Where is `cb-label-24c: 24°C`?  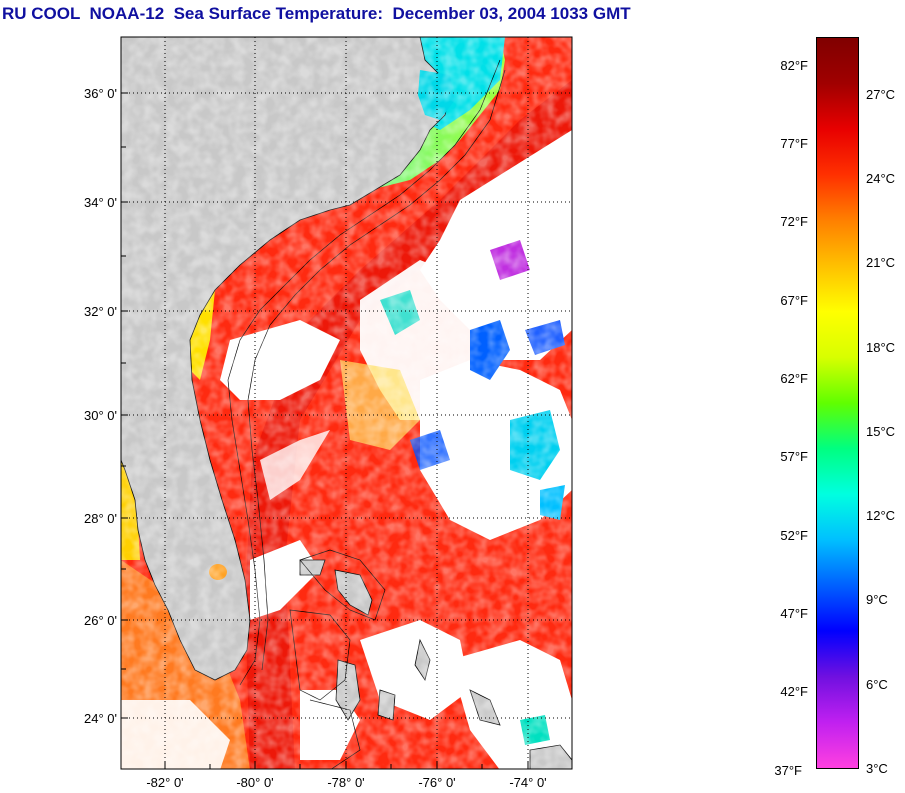
cb-label-24c: 24°C is located at coordinates (881, 178).